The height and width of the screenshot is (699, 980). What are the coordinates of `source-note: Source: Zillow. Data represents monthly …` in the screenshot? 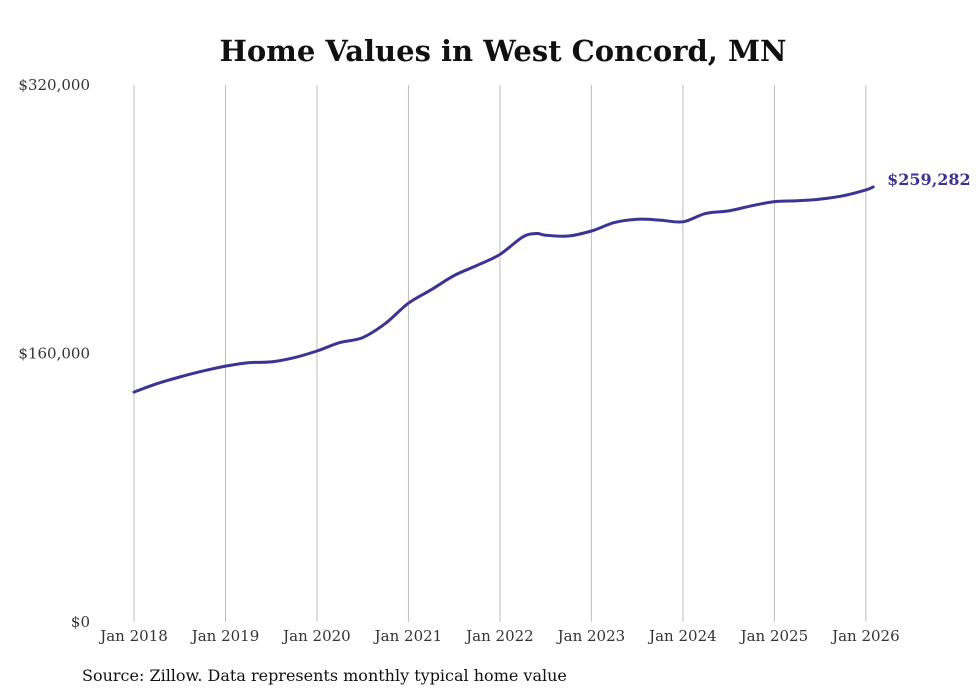 It's located at (324, 675).